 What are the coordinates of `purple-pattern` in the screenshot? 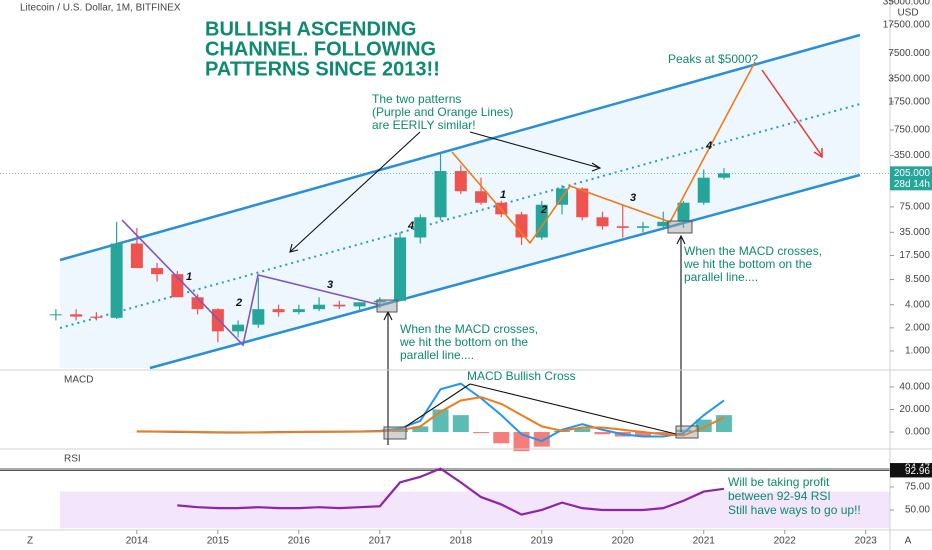 It's located at (251, 283).